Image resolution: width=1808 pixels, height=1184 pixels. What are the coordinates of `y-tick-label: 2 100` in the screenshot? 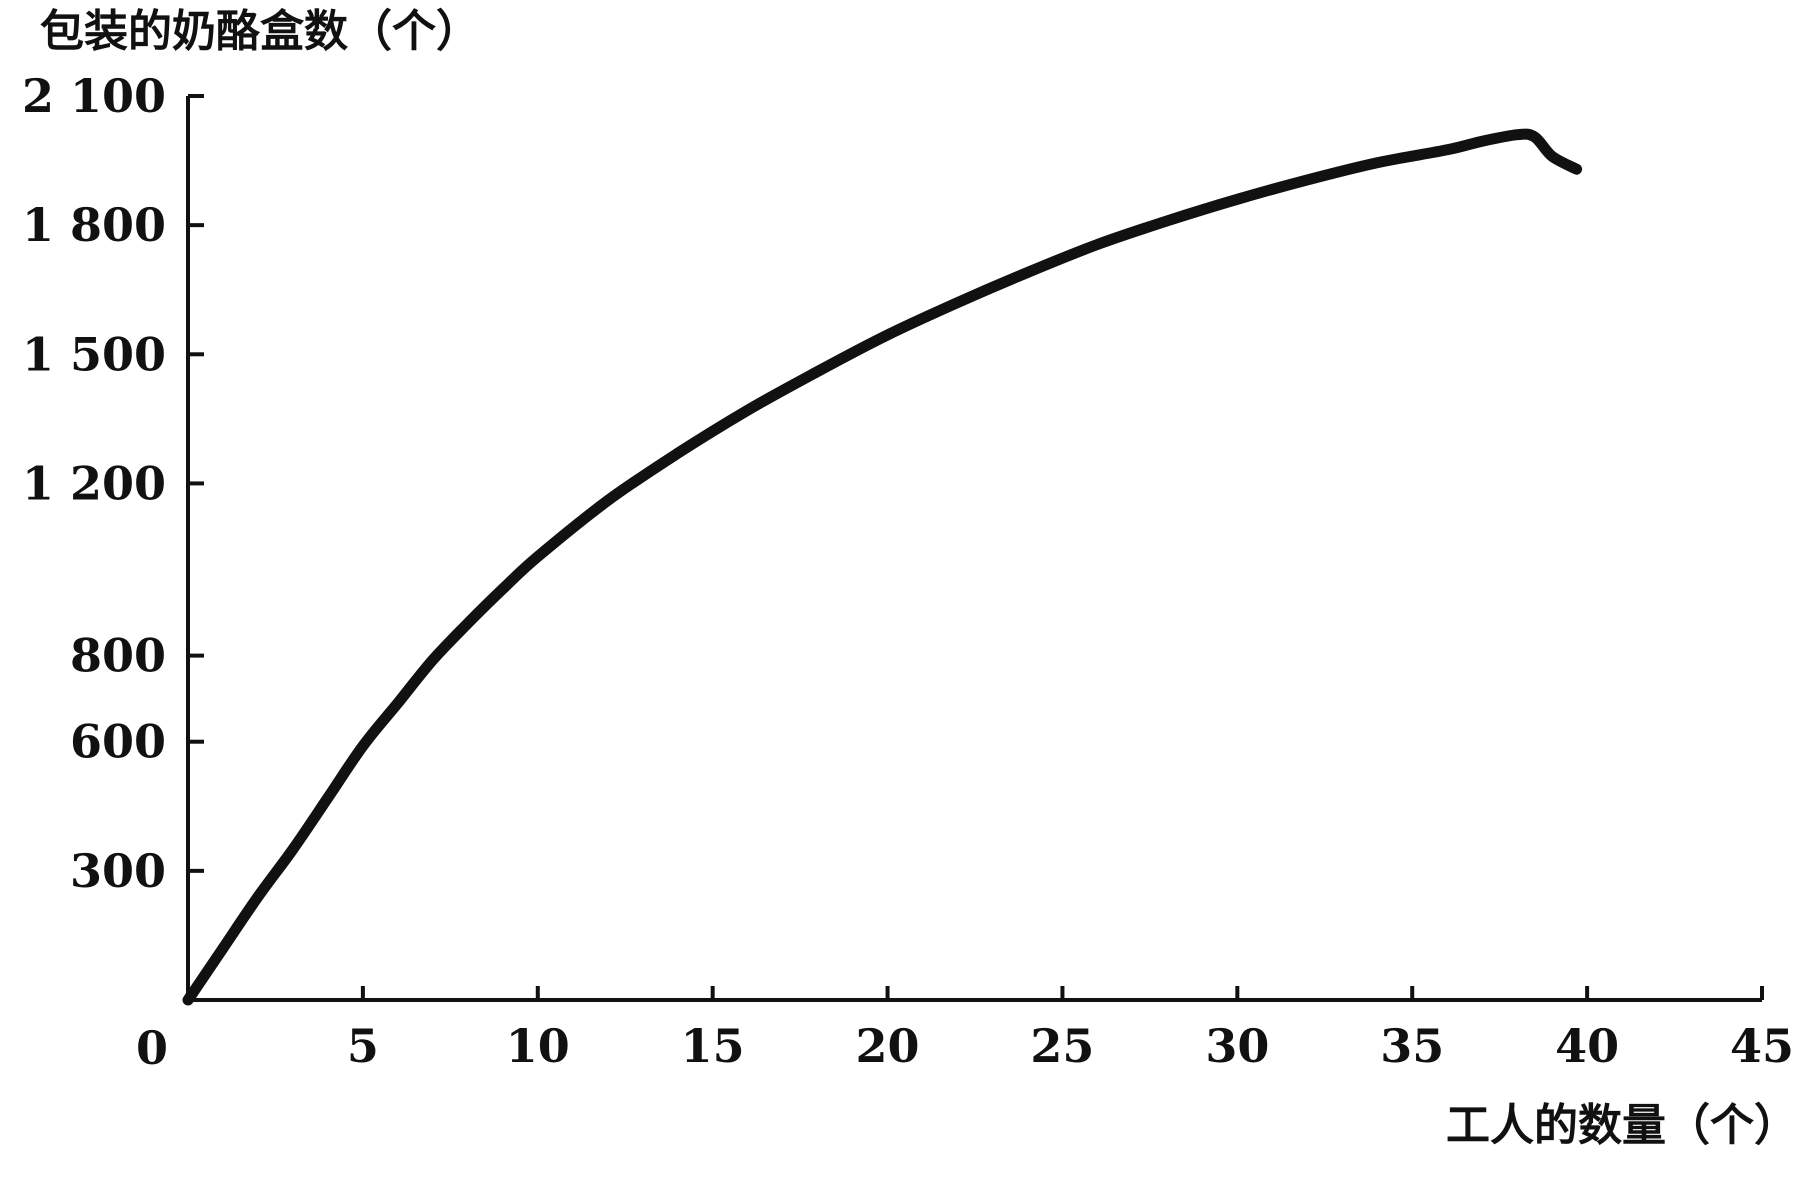 It's located at (94, 96).